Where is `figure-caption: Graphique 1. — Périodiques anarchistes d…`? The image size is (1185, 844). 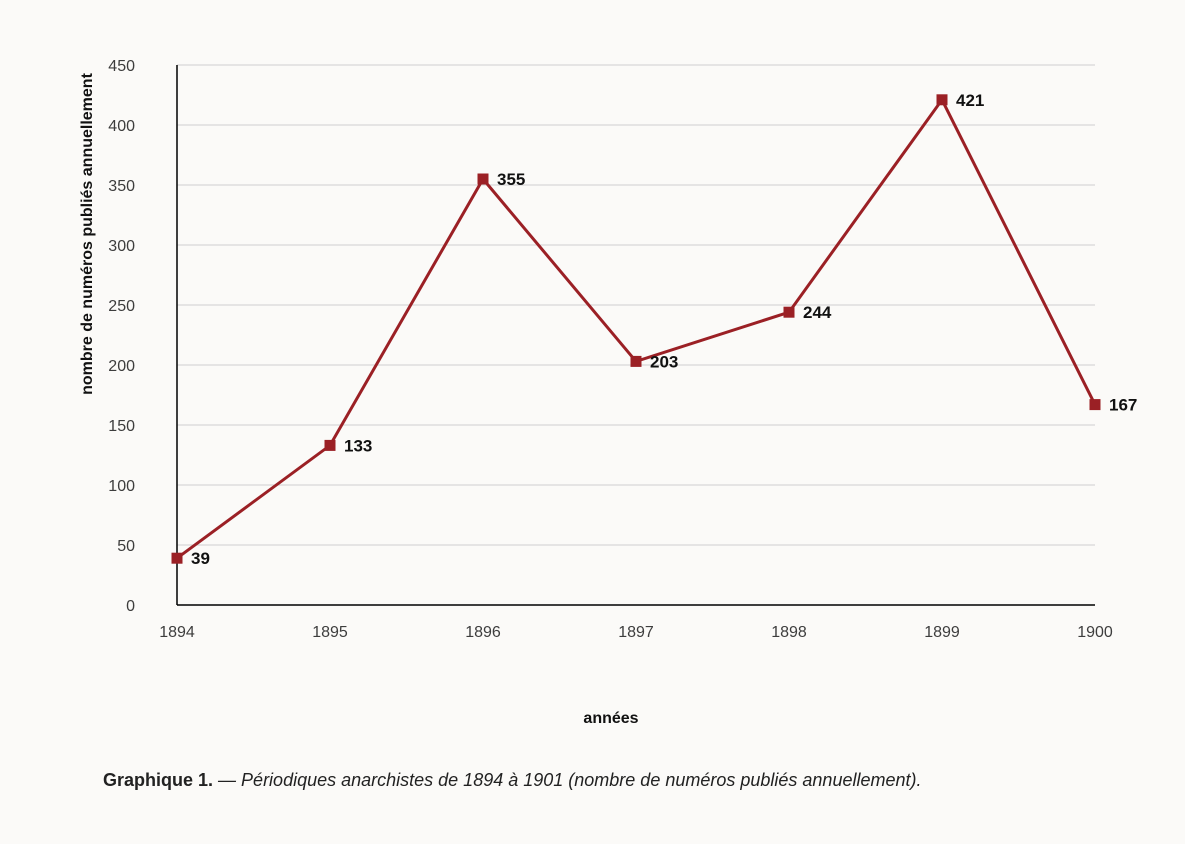
figure-caption: Graphique 1. — Périodiques anarchistes d… is located at coordinates (512, 780).